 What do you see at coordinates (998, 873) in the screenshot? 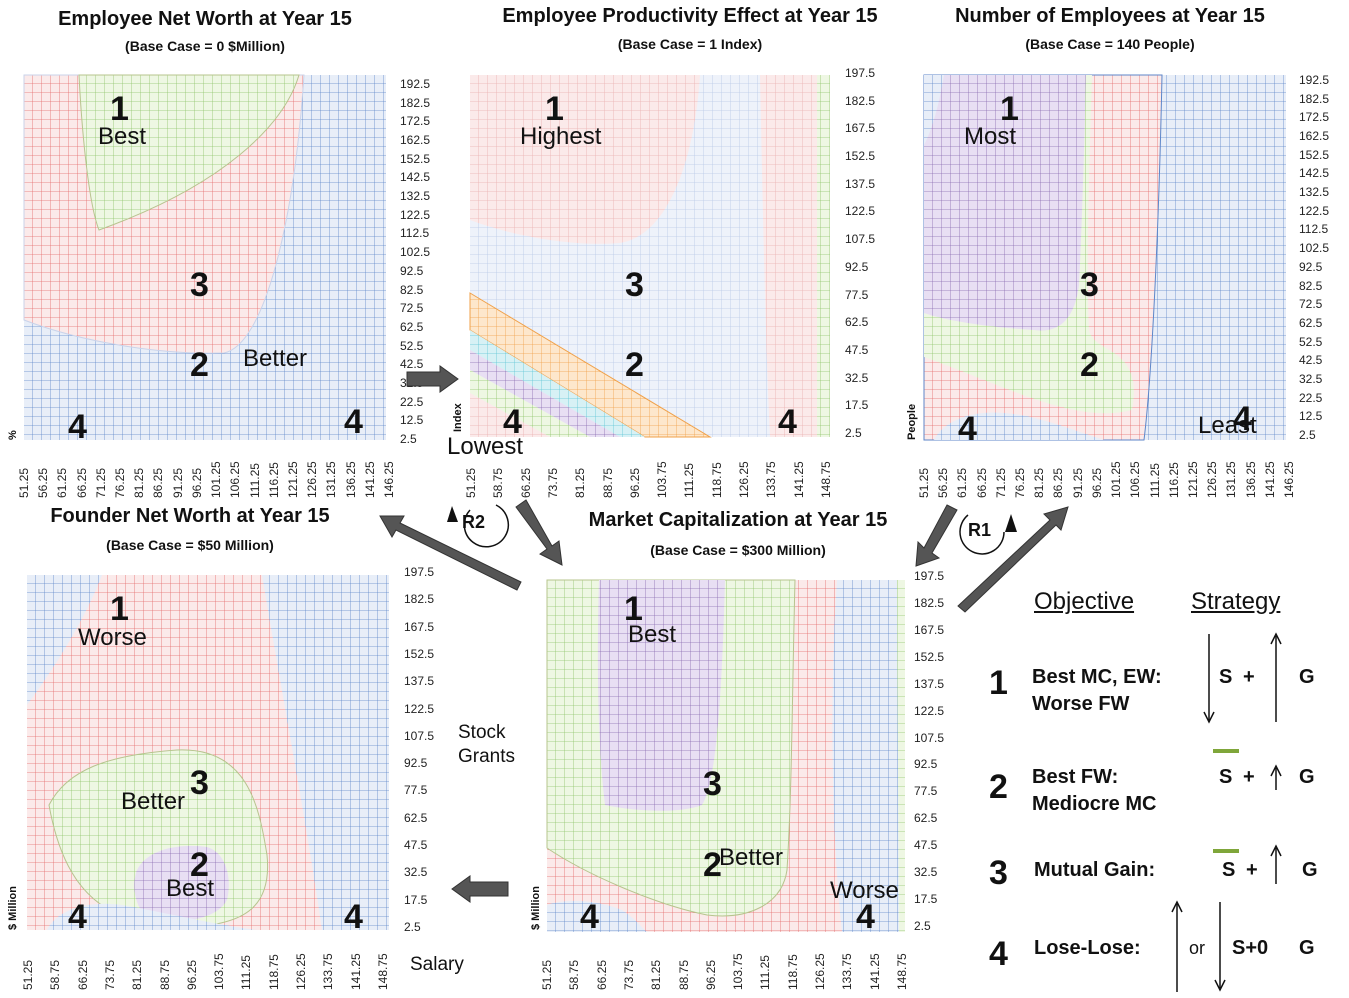
I see `legend-row-number: 3` at bounding box center [998, 873].